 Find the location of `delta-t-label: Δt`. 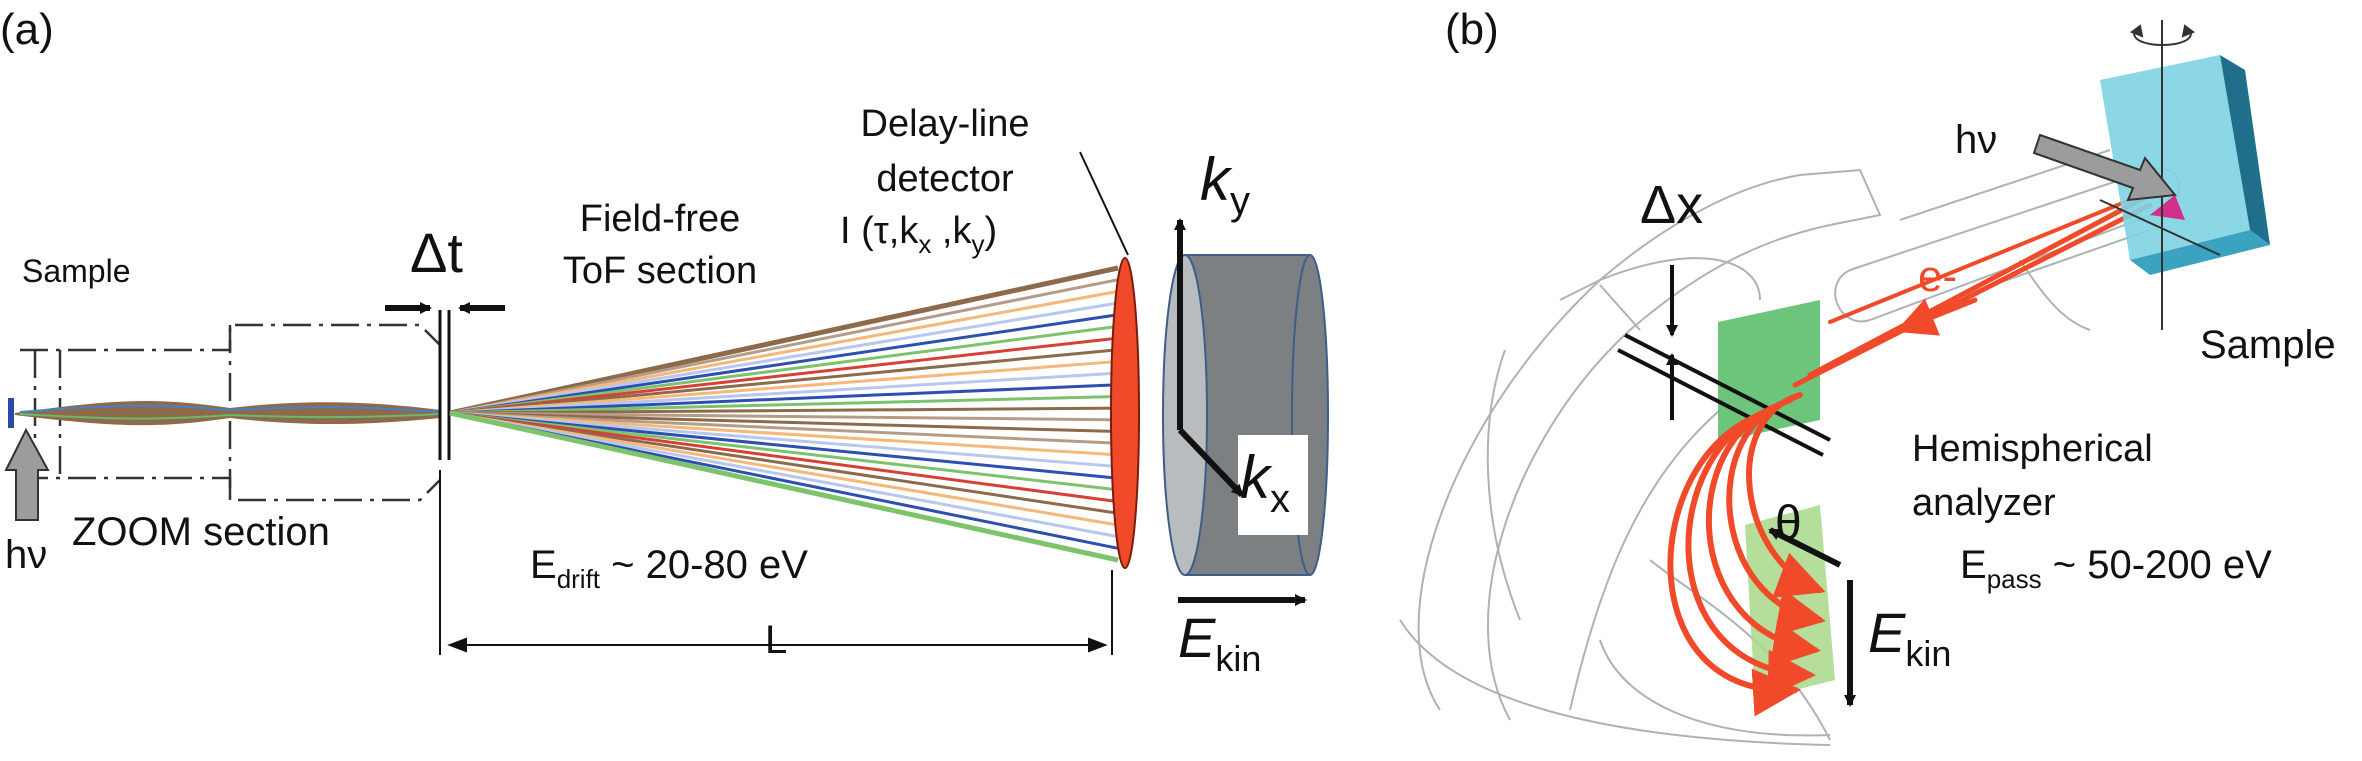

delta-t-label: Δt is located at coordinates (436, 252).